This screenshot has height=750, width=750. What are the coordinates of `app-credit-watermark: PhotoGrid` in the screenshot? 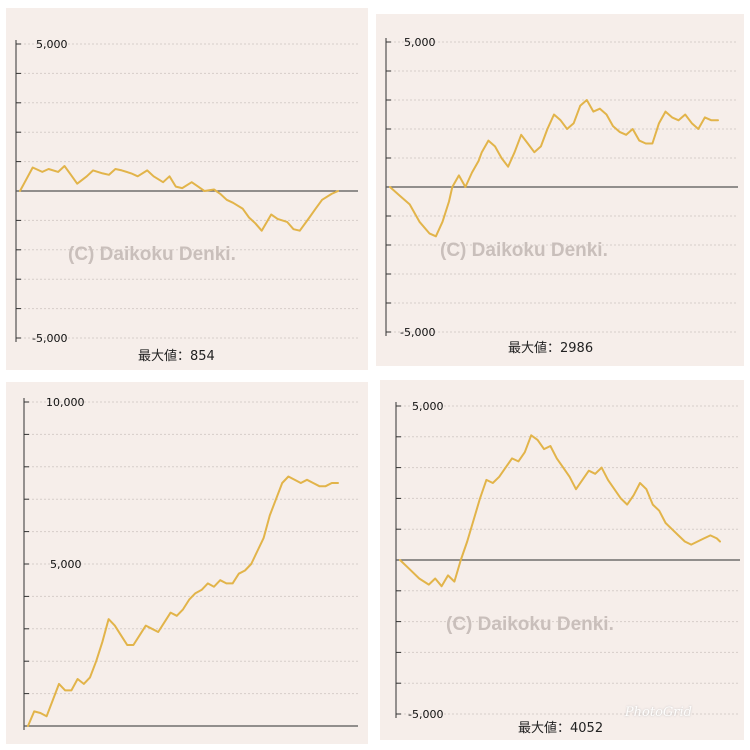 It's located at (658, 712).